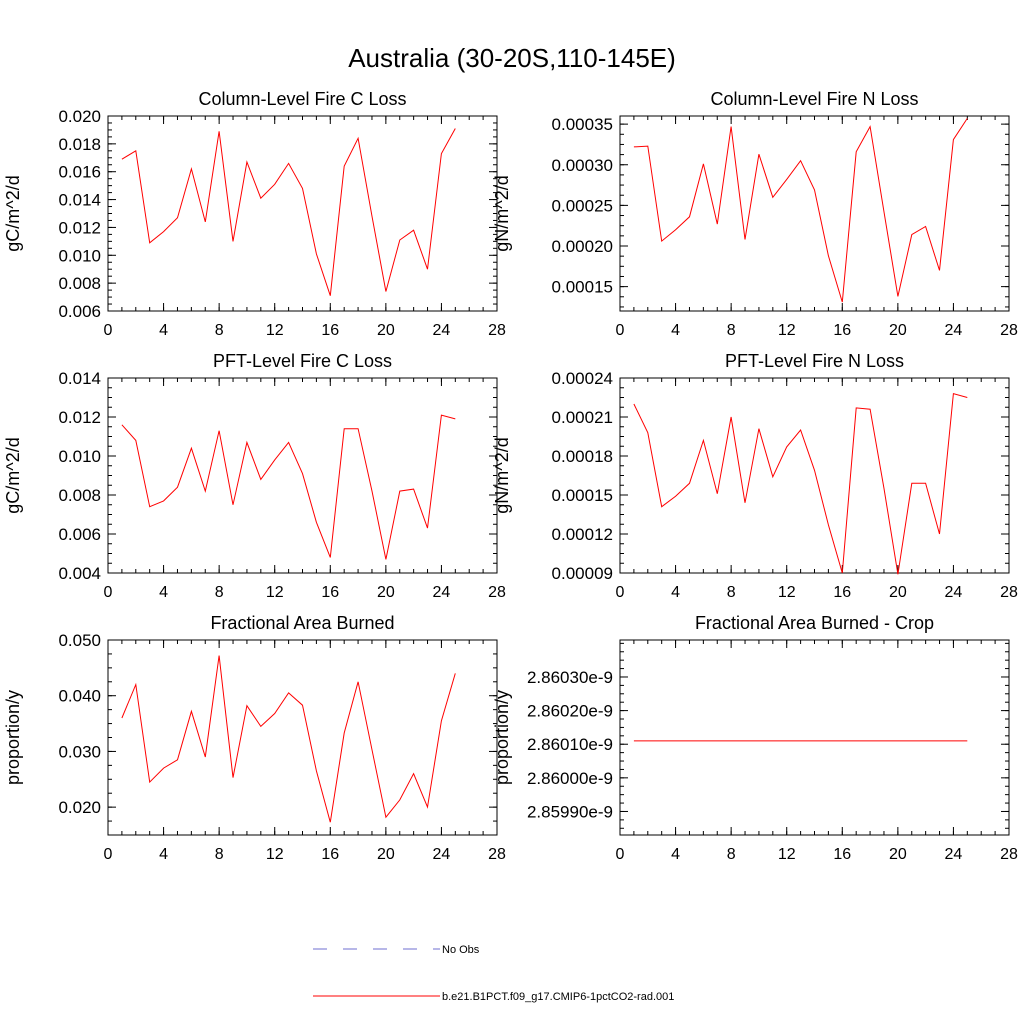 The image size is (1024, 1024). What do you see at coordinates (582, 205) in the screenshot?
I see `y-tick-label: 0.00025` at bounding box center [582, 205].